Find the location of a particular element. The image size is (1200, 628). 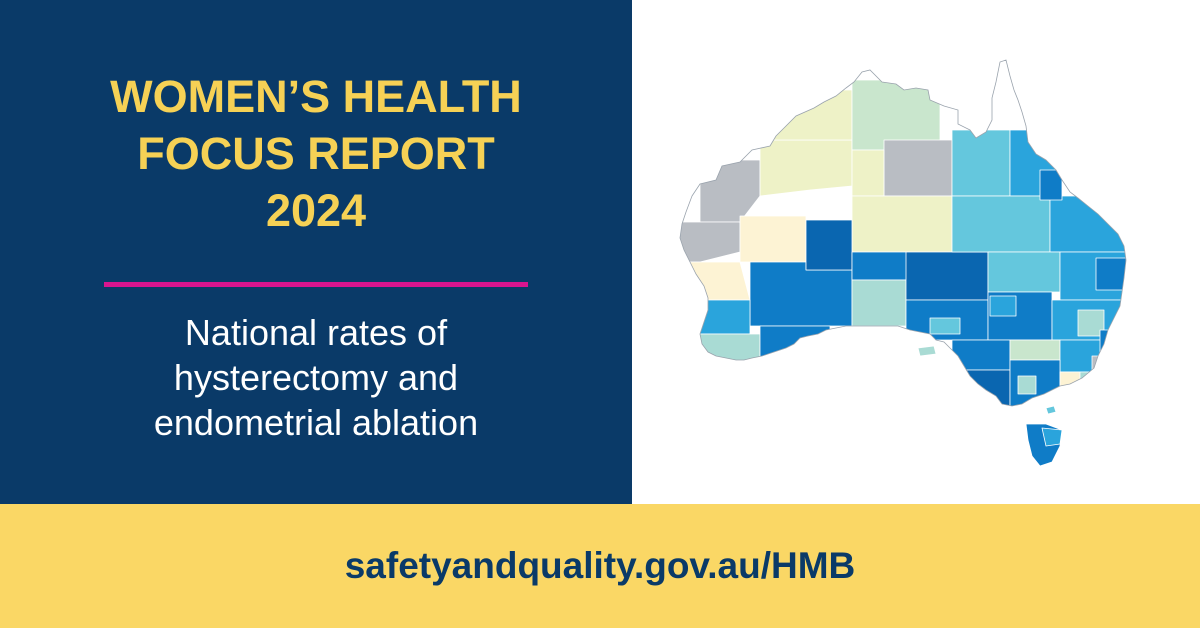

map-region-south-west-qld is located at coordinates (1024, 272).